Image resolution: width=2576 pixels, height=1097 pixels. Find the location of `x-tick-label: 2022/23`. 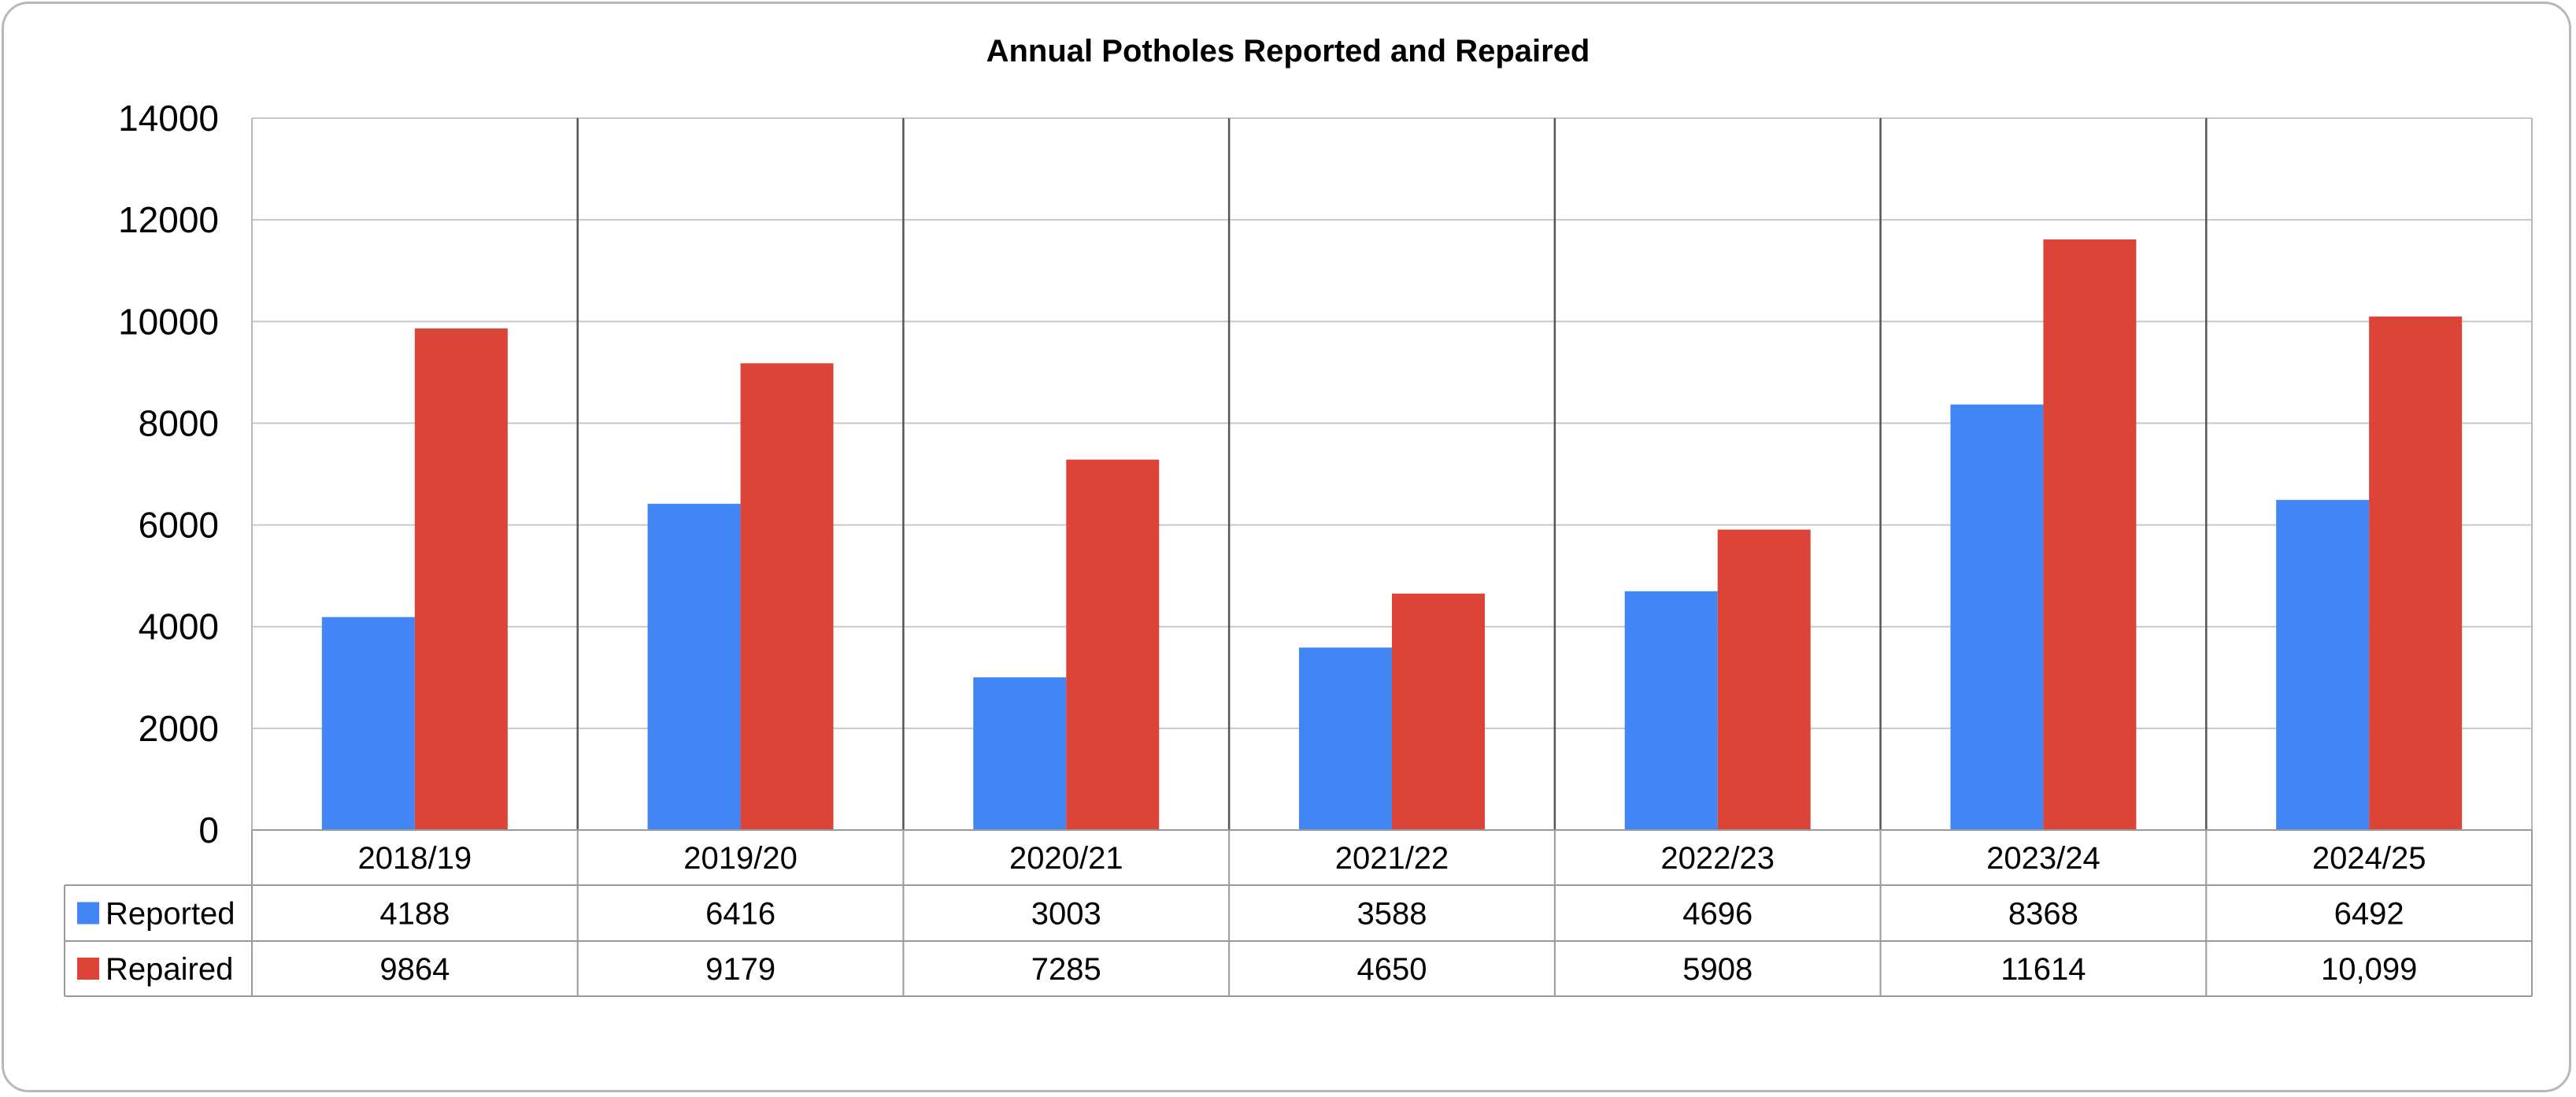

x-tick-label: 2022/23 is located at coordinates (1717, 859).